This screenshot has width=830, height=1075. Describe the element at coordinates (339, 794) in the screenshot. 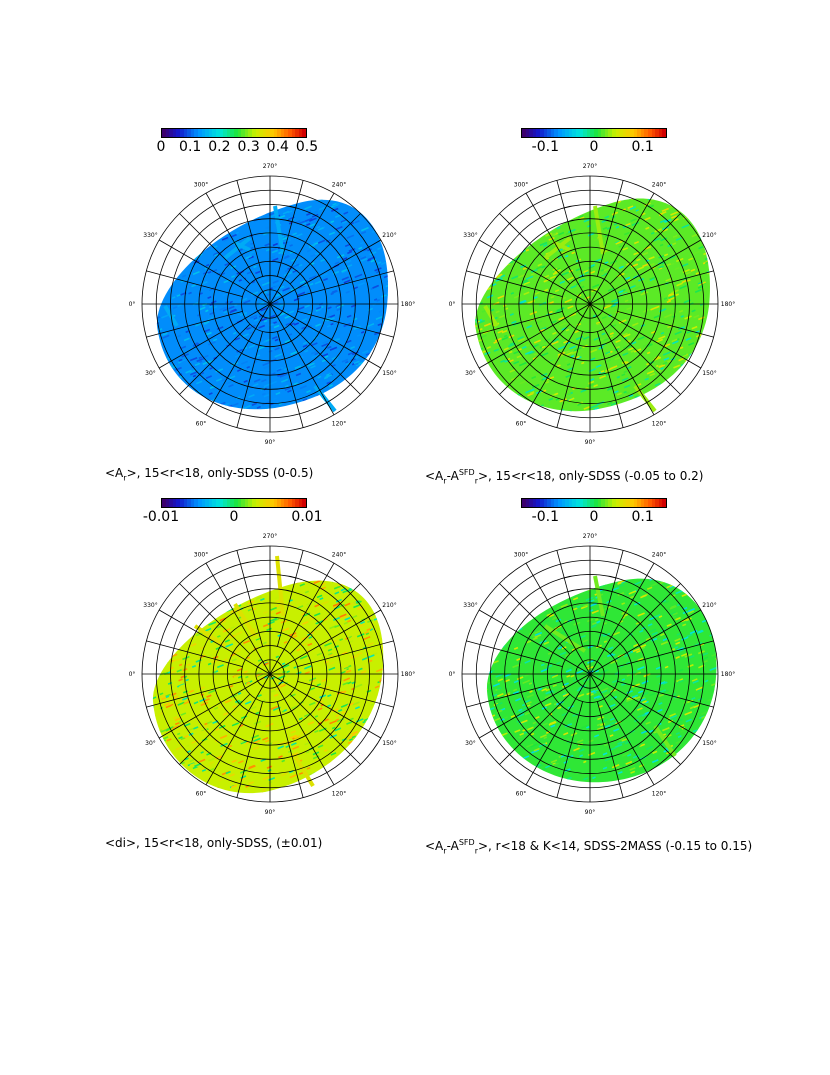

I see `longitude-label: 120°` at that location.